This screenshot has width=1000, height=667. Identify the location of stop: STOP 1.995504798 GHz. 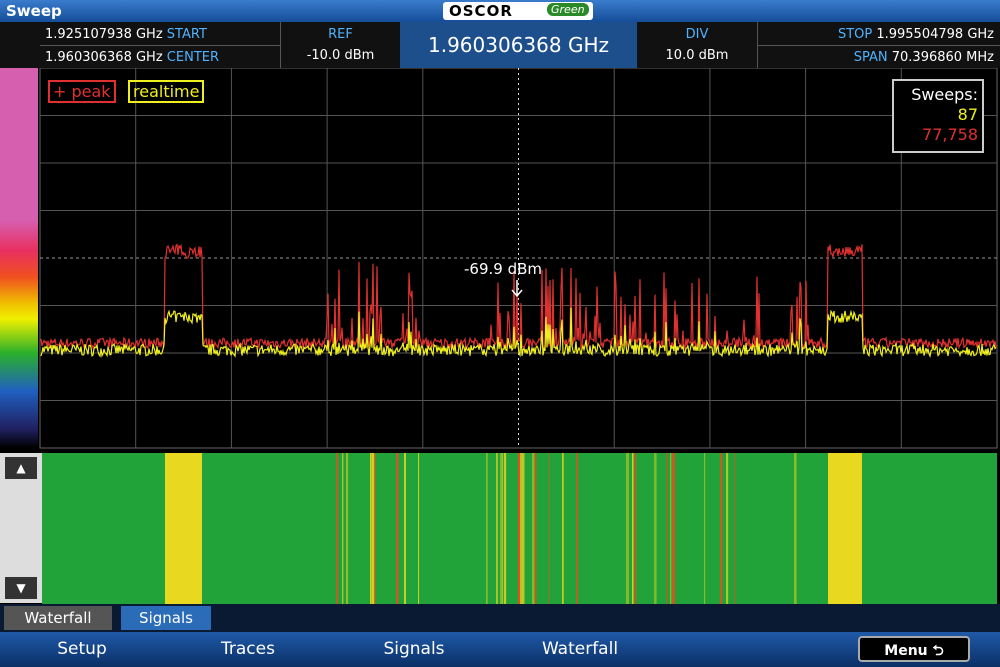
(916, 34).